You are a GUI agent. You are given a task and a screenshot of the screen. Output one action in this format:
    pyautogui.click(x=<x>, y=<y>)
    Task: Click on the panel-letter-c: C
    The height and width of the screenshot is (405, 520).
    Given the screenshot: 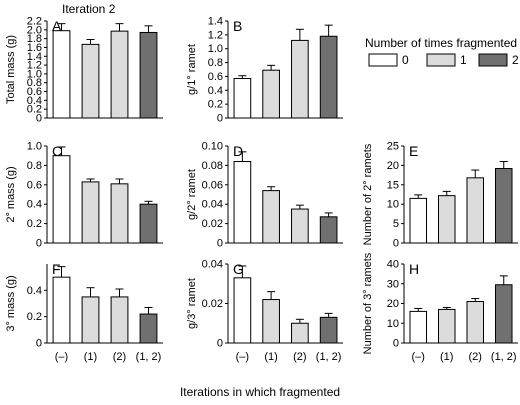 What is the action you would take?
    pyautogui.click(x=57, y=151)
    